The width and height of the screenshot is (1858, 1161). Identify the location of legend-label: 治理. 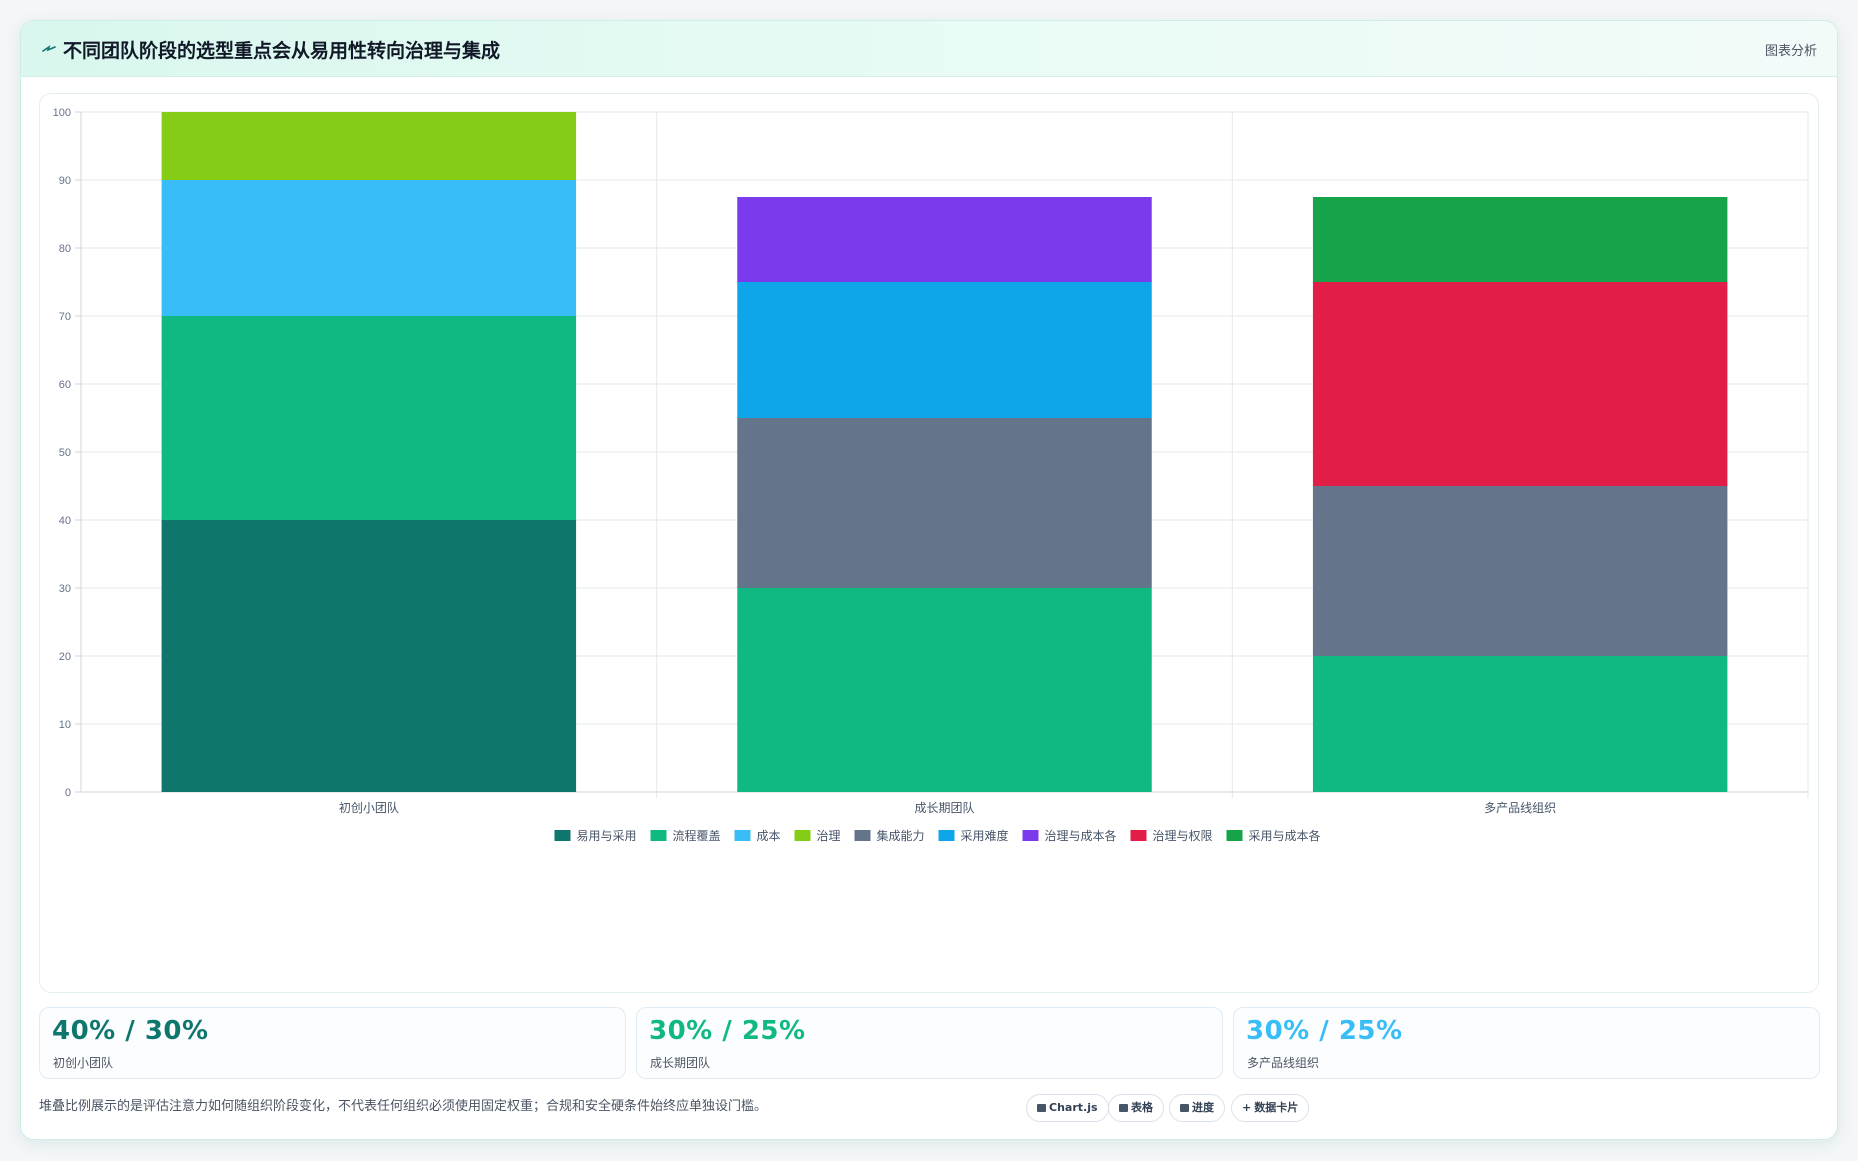
(829, 836).